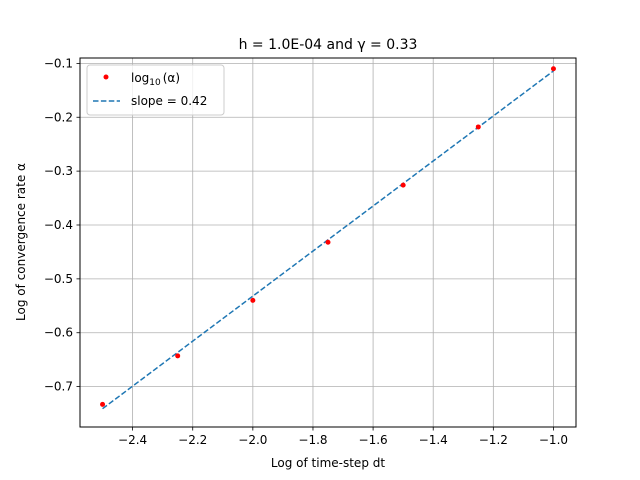 This screenshot has width=640, height=480. What do you see at coordinates (58, 225) in the screenshot?
I see `y-tick-label: −0.4` at bounding box center [58, 225].